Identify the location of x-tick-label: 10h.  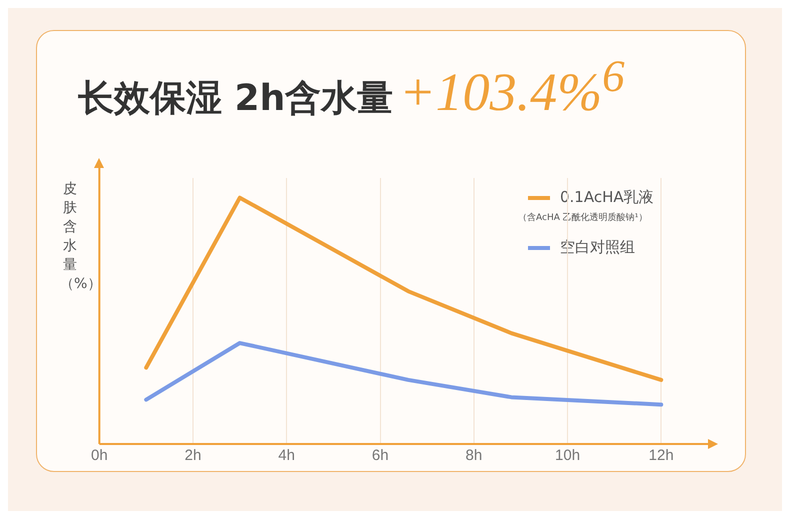
(567, 455).